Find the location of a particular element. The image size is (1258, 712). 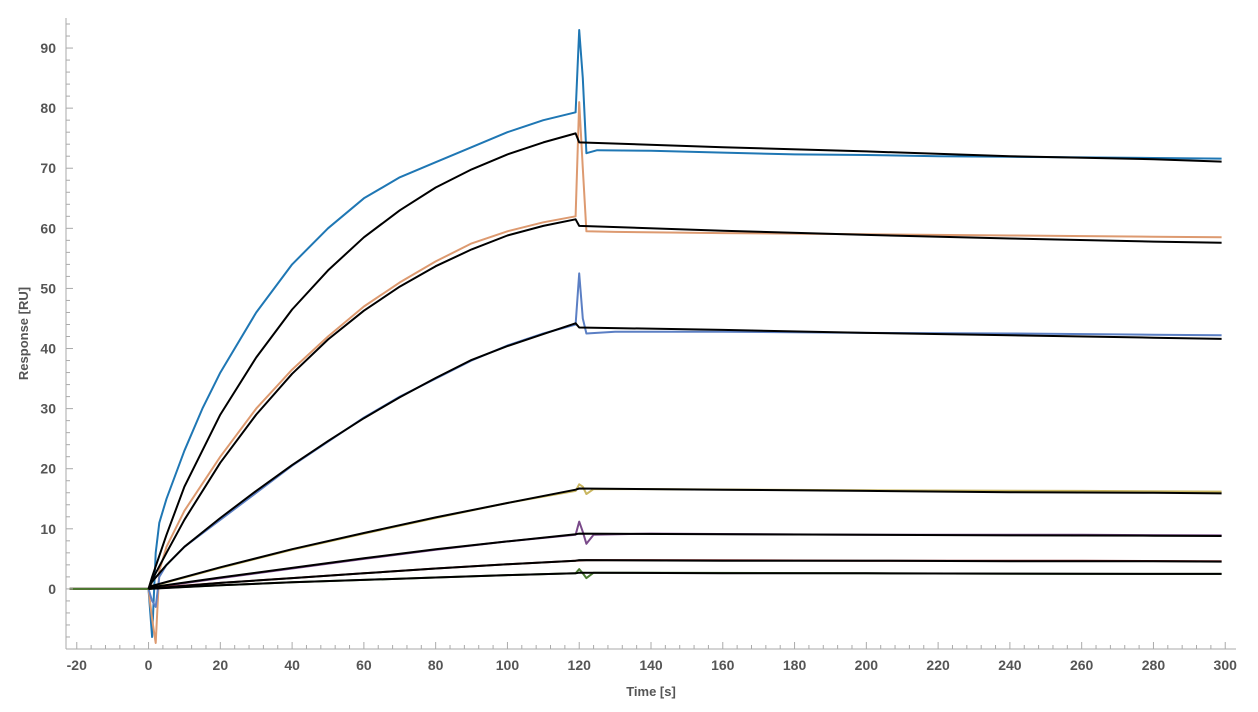

y-tick-label: 50 is located at coordinates (48, 288).